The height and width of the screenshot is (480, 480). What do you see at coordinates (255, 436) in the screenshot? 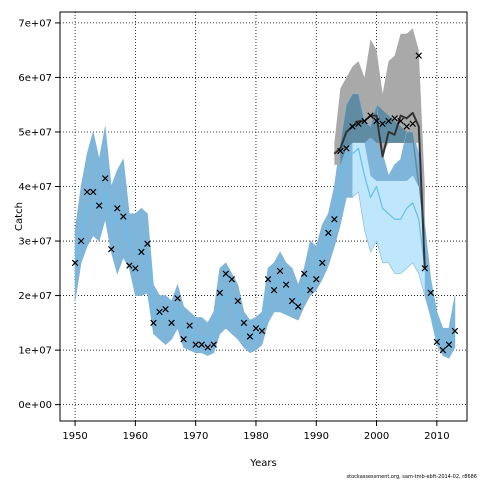
I see `x-tick-label-1980: 1980` at bounding box center [255, 436].